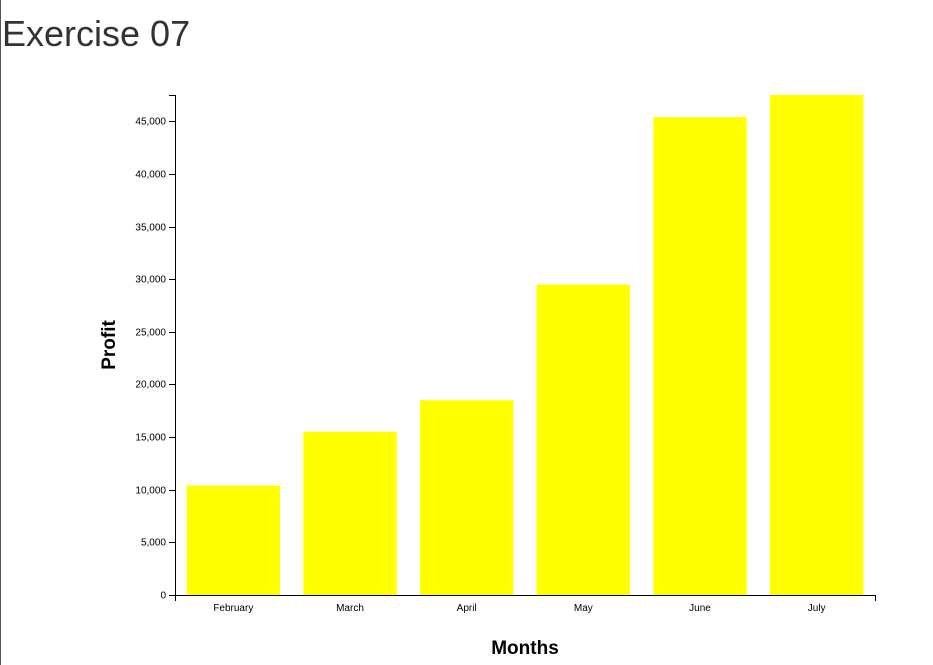 The height and width of the screenshot is (665, 933). Describe the element at coordinates (700, 608) in the screenshot. I see `x-tick-label-june: June` at that location.